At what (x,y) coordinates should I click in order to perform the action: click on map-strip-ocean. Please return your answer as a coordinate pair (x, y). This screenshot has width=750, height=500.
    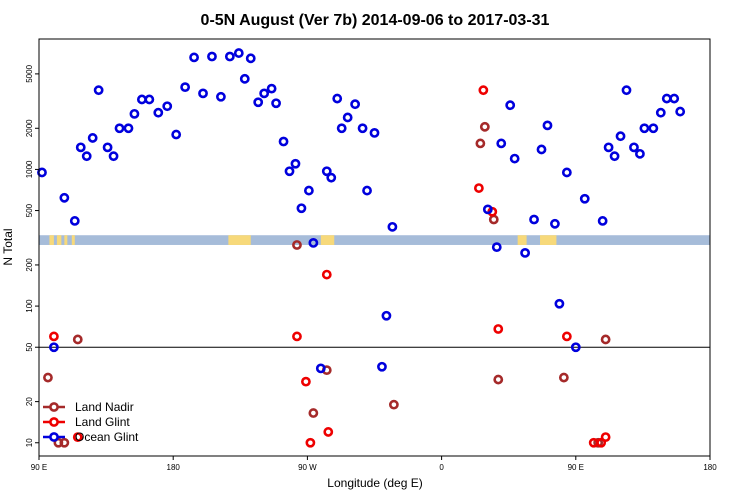
    Looking at the image, I should click on (374, 240).